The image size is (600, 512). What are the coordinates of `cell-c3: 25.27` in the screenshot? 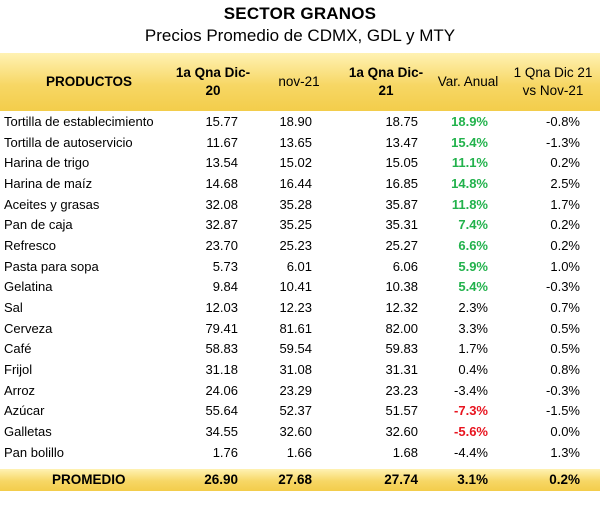 It's located at (401, 245).